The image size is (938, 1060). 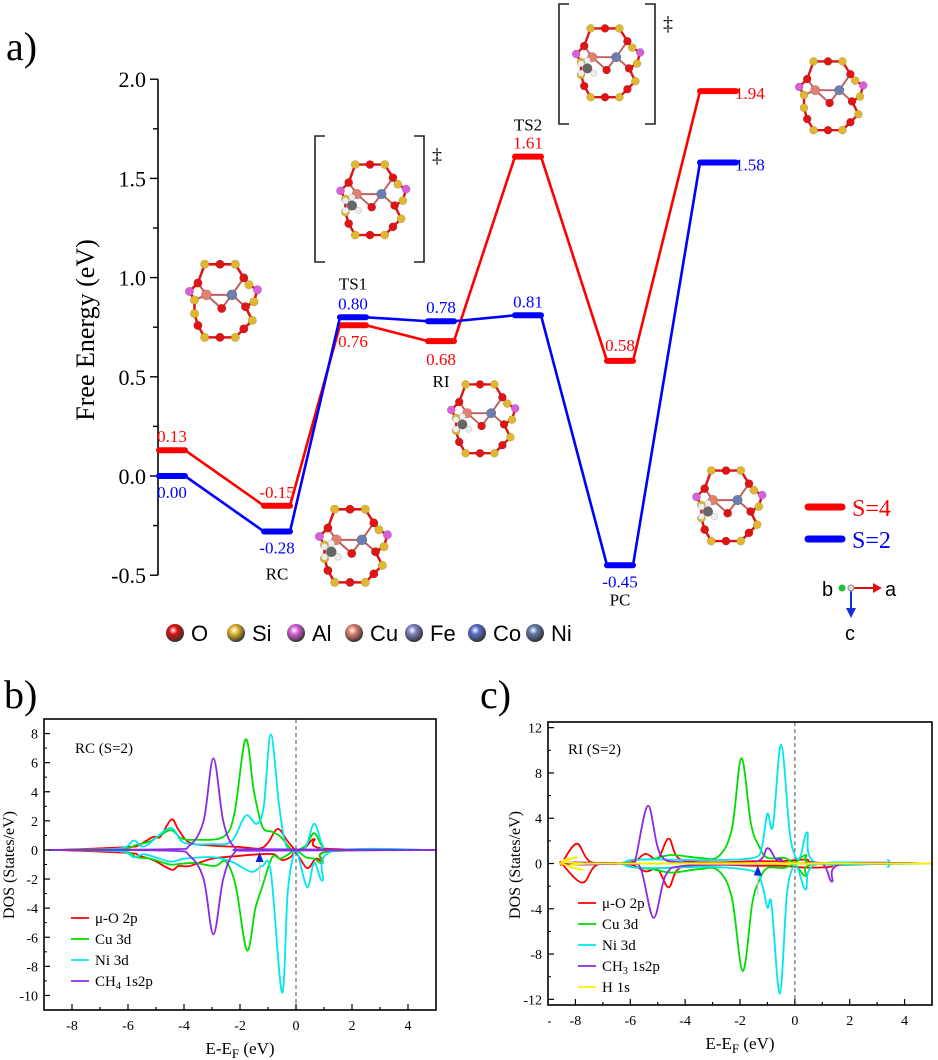 What do you see at coordinates (746, 811) in the screenshot?
I see `dos-curve-up-cu-3d` at bounding box center [746, 811].